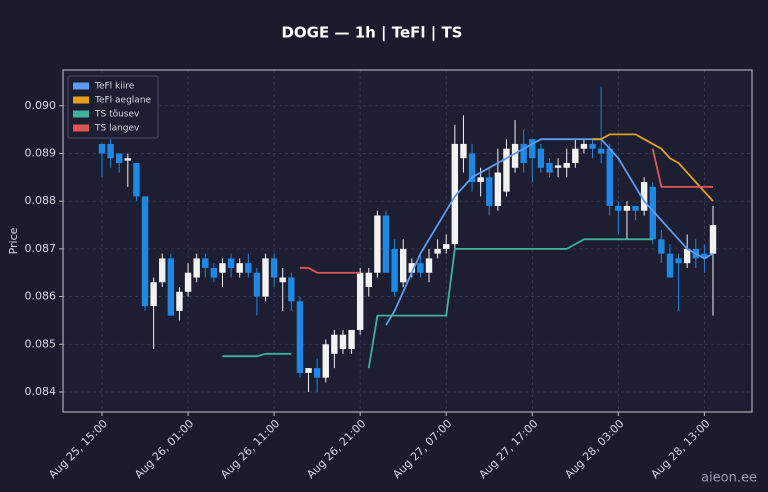 The image size is (768, 492). Describe the element at coordinates (41, 152) in the screenshot. I see `y-tick-label: 0.089` at that location.